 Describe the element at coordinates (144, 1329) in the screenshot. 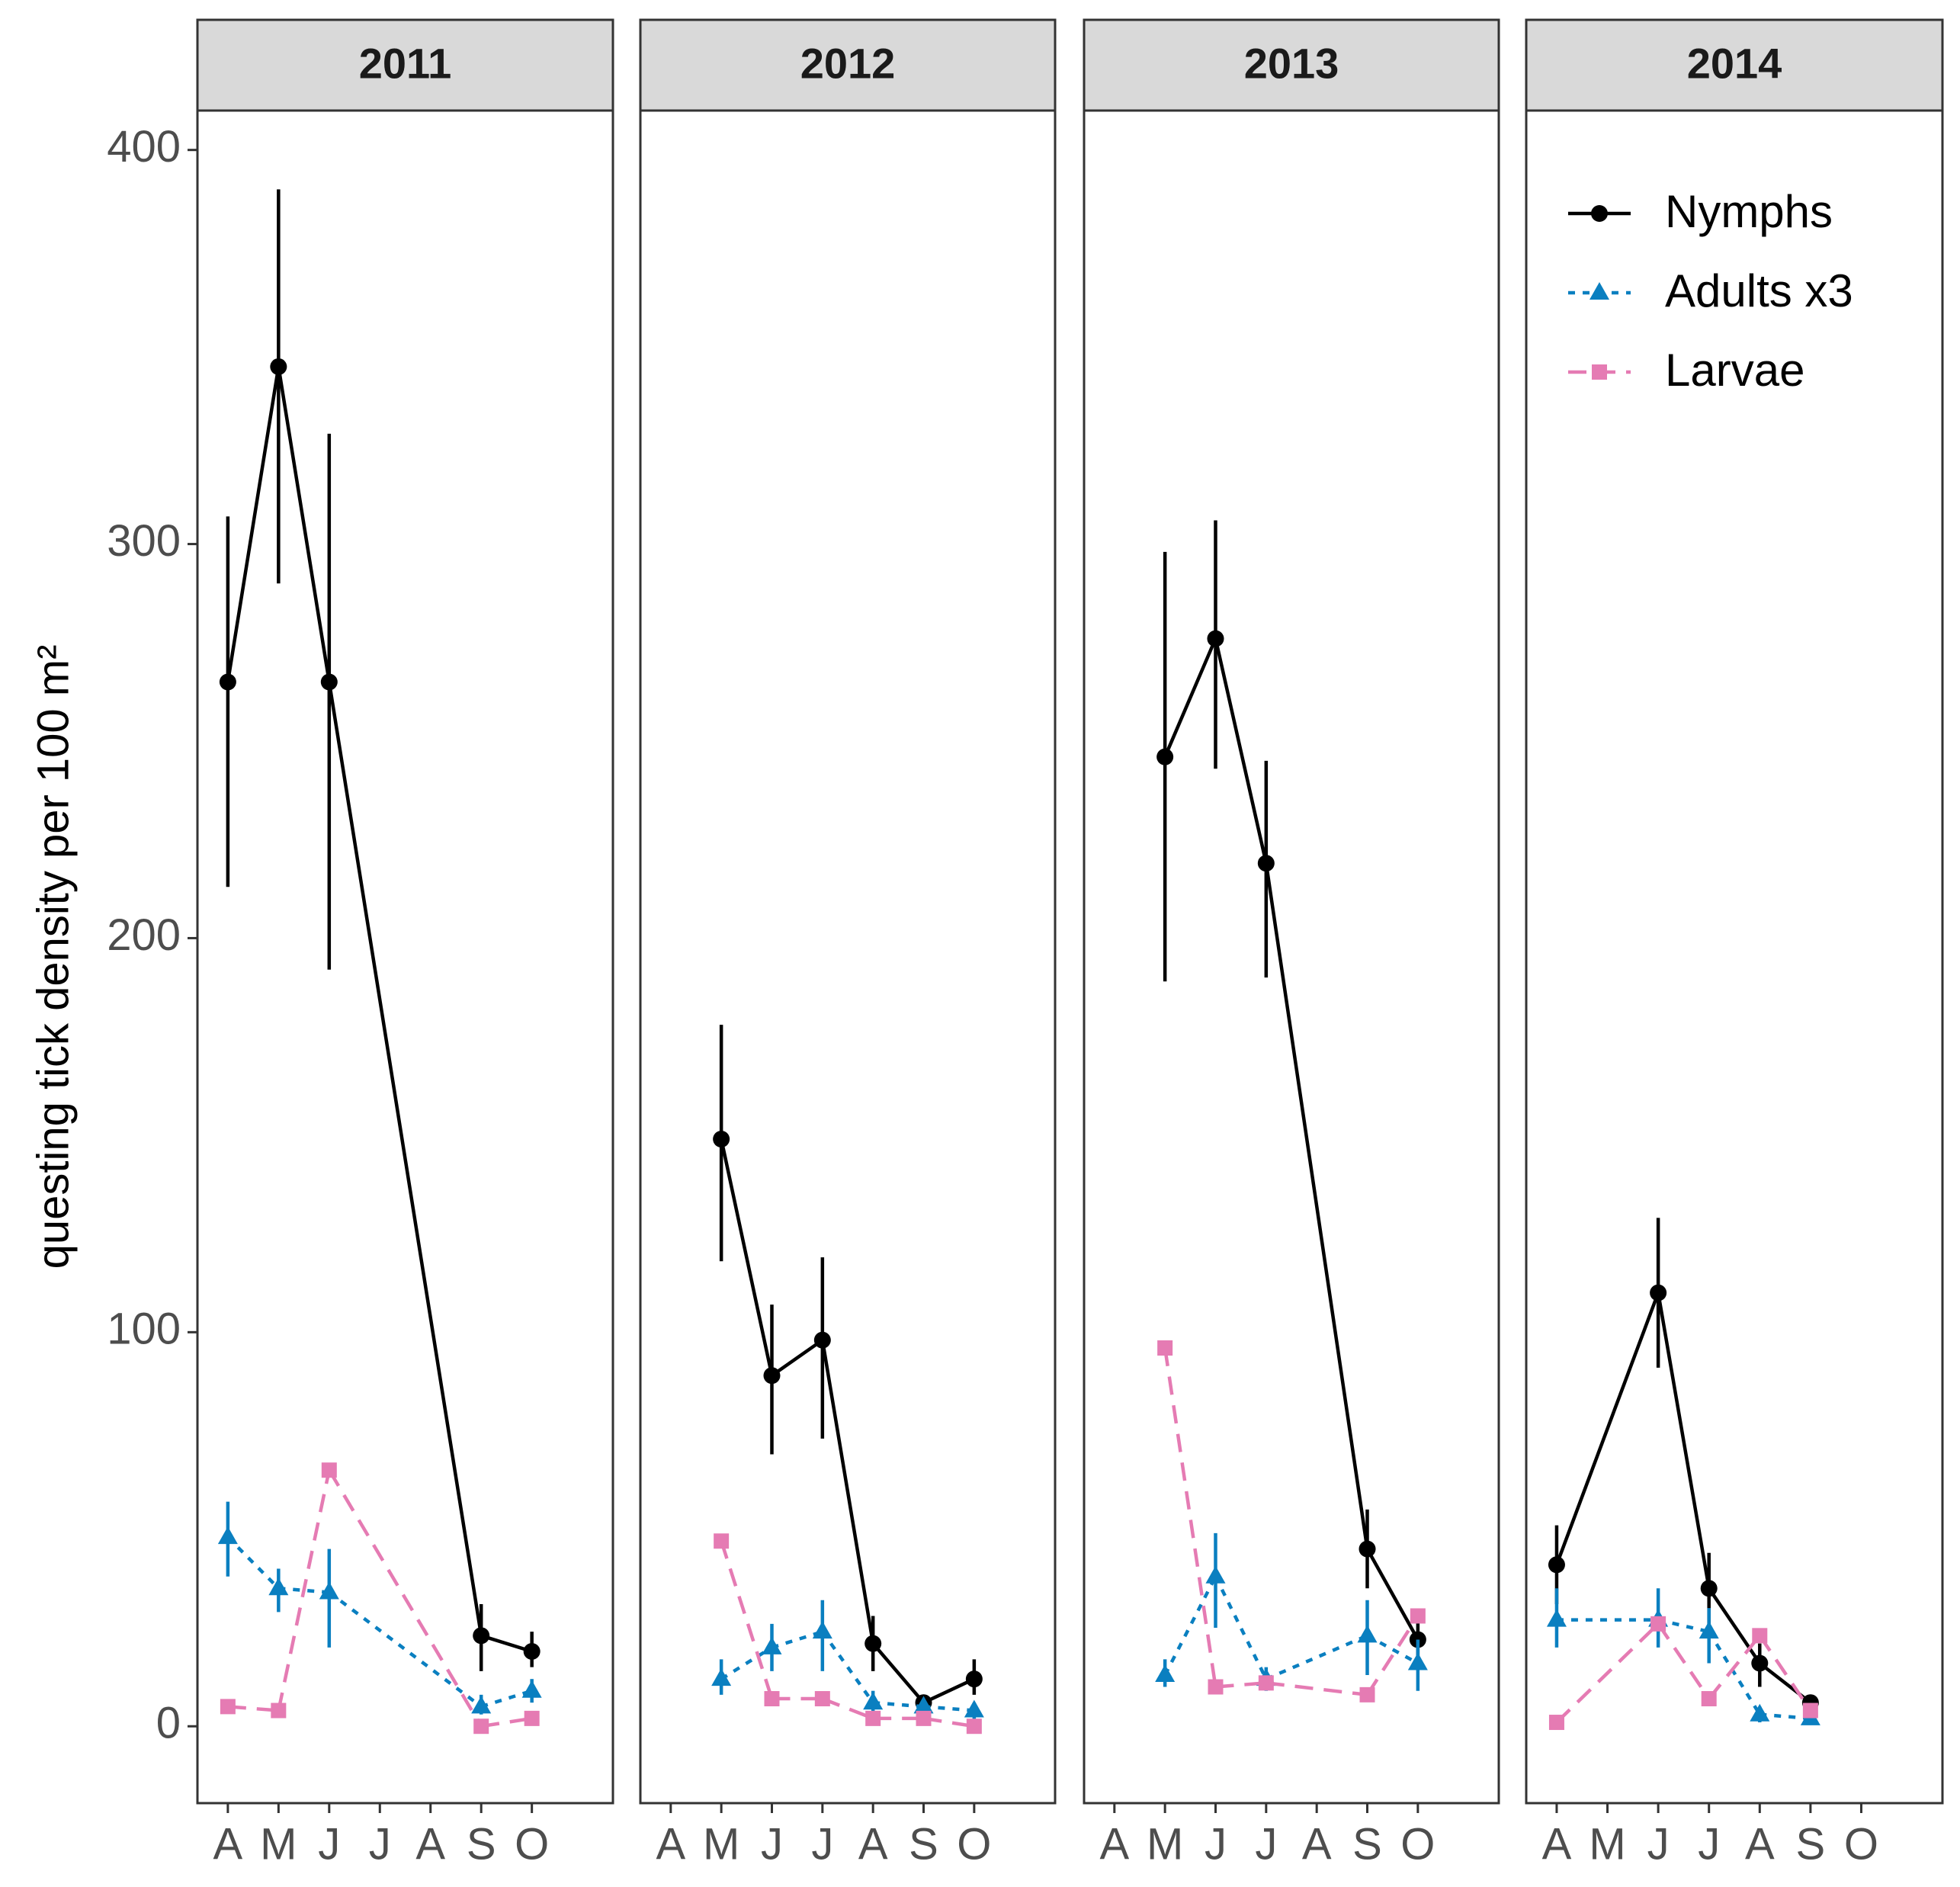

I see `y-tick-label: 100` at that location.